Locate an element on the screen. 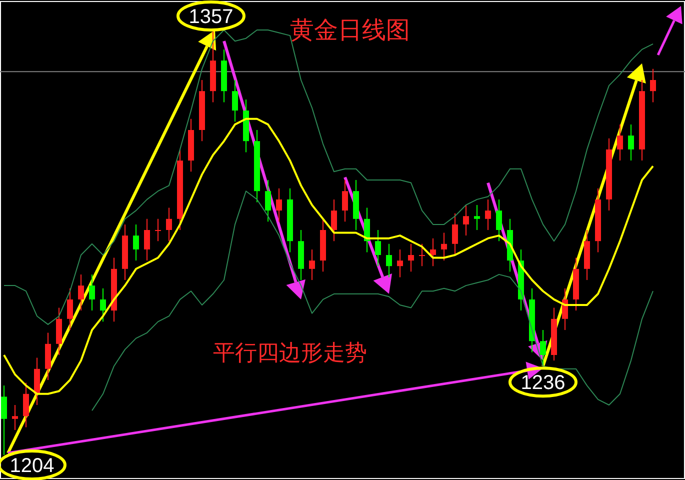 The width and height of the screenshot is (685, 480). chart-title: 黄金日线图 is located at coordinates (350, 30).